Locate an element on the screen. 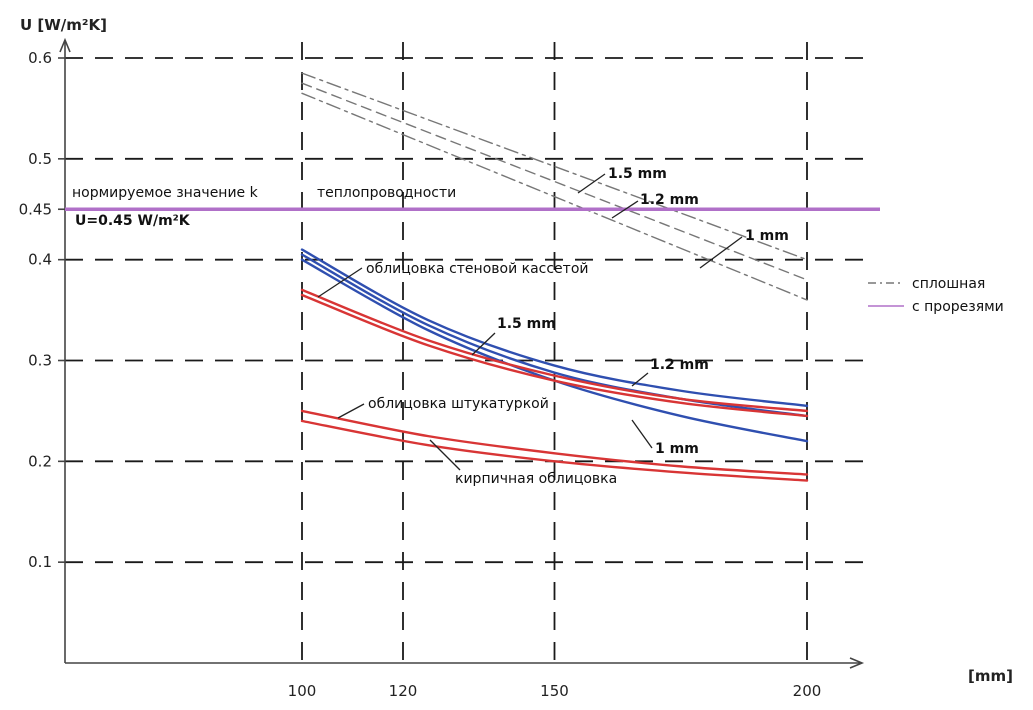 This screenshot has height=710, width=1033. x-tick-label: 100 is located at coordinates (302, 691).